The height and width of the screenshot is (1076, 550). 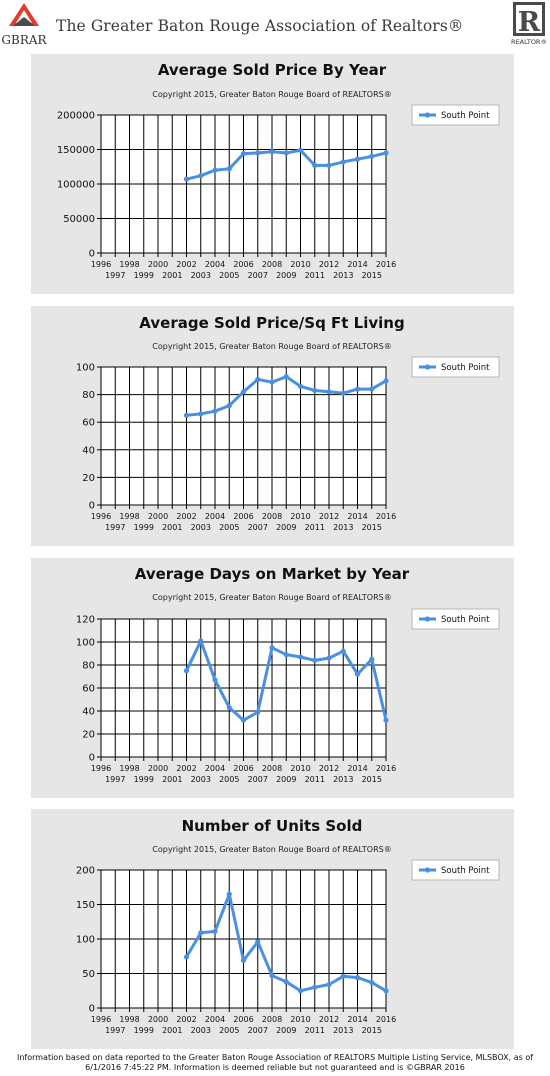 What do you see at coordinates (76, 150) in the screenshot?
I see `y-tick-label: 150000` at bounding box center [76, 150].